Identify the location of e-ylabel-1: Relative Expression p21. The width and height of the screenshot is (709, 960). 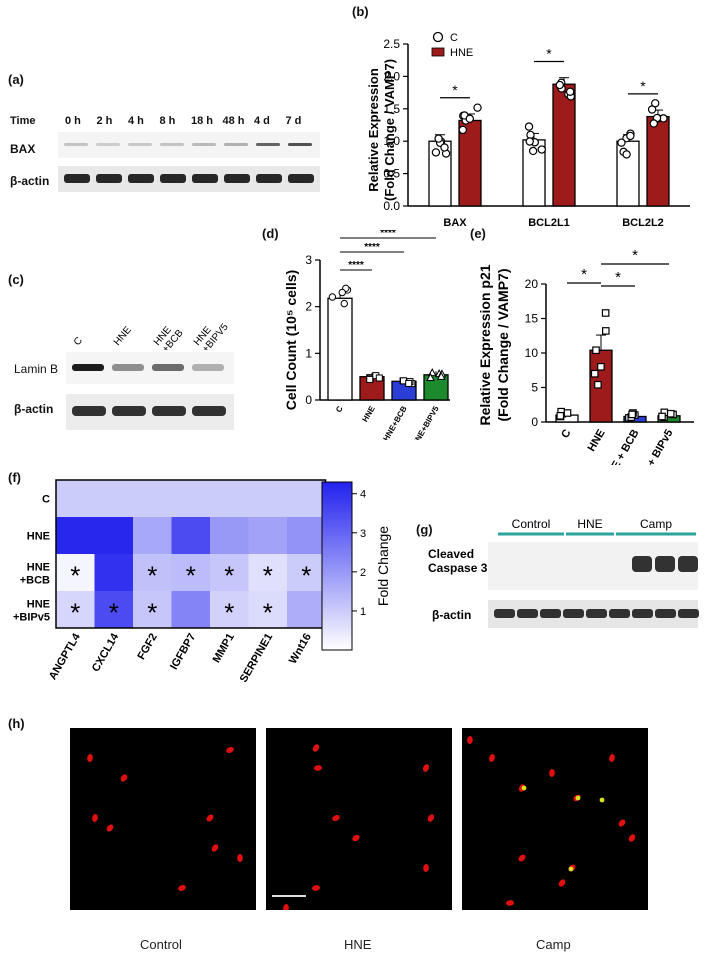
(485, 344).